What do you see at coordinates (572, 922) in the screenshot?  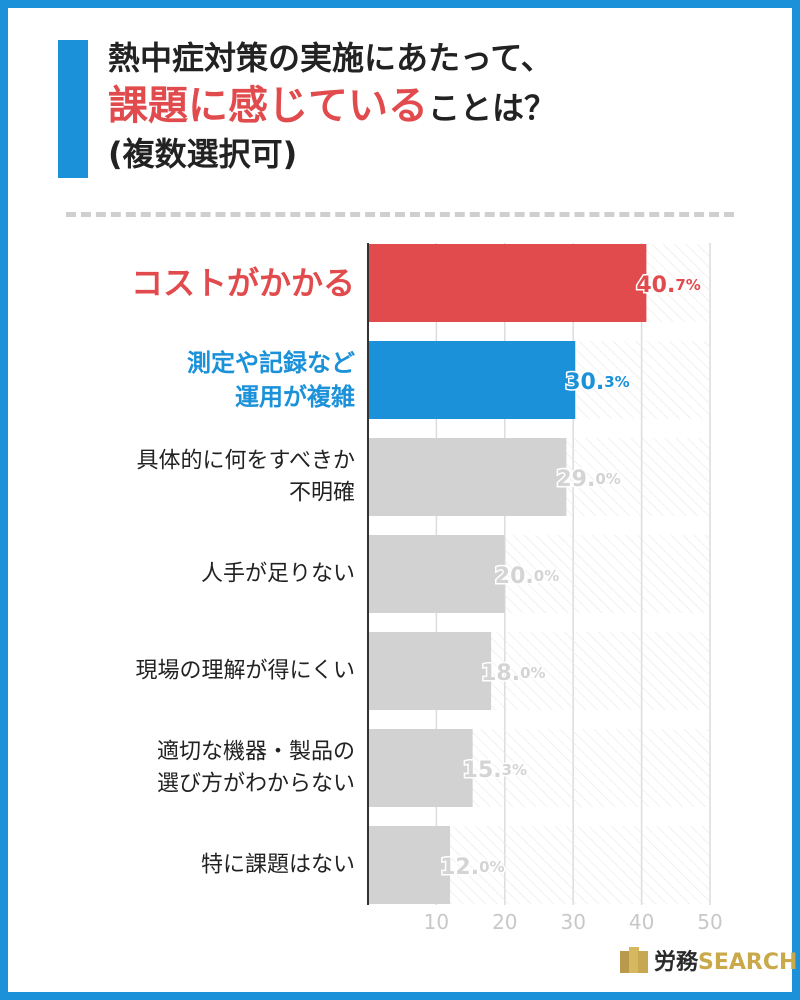 I see `tick-label: 30` at bounding box center [572, 922].